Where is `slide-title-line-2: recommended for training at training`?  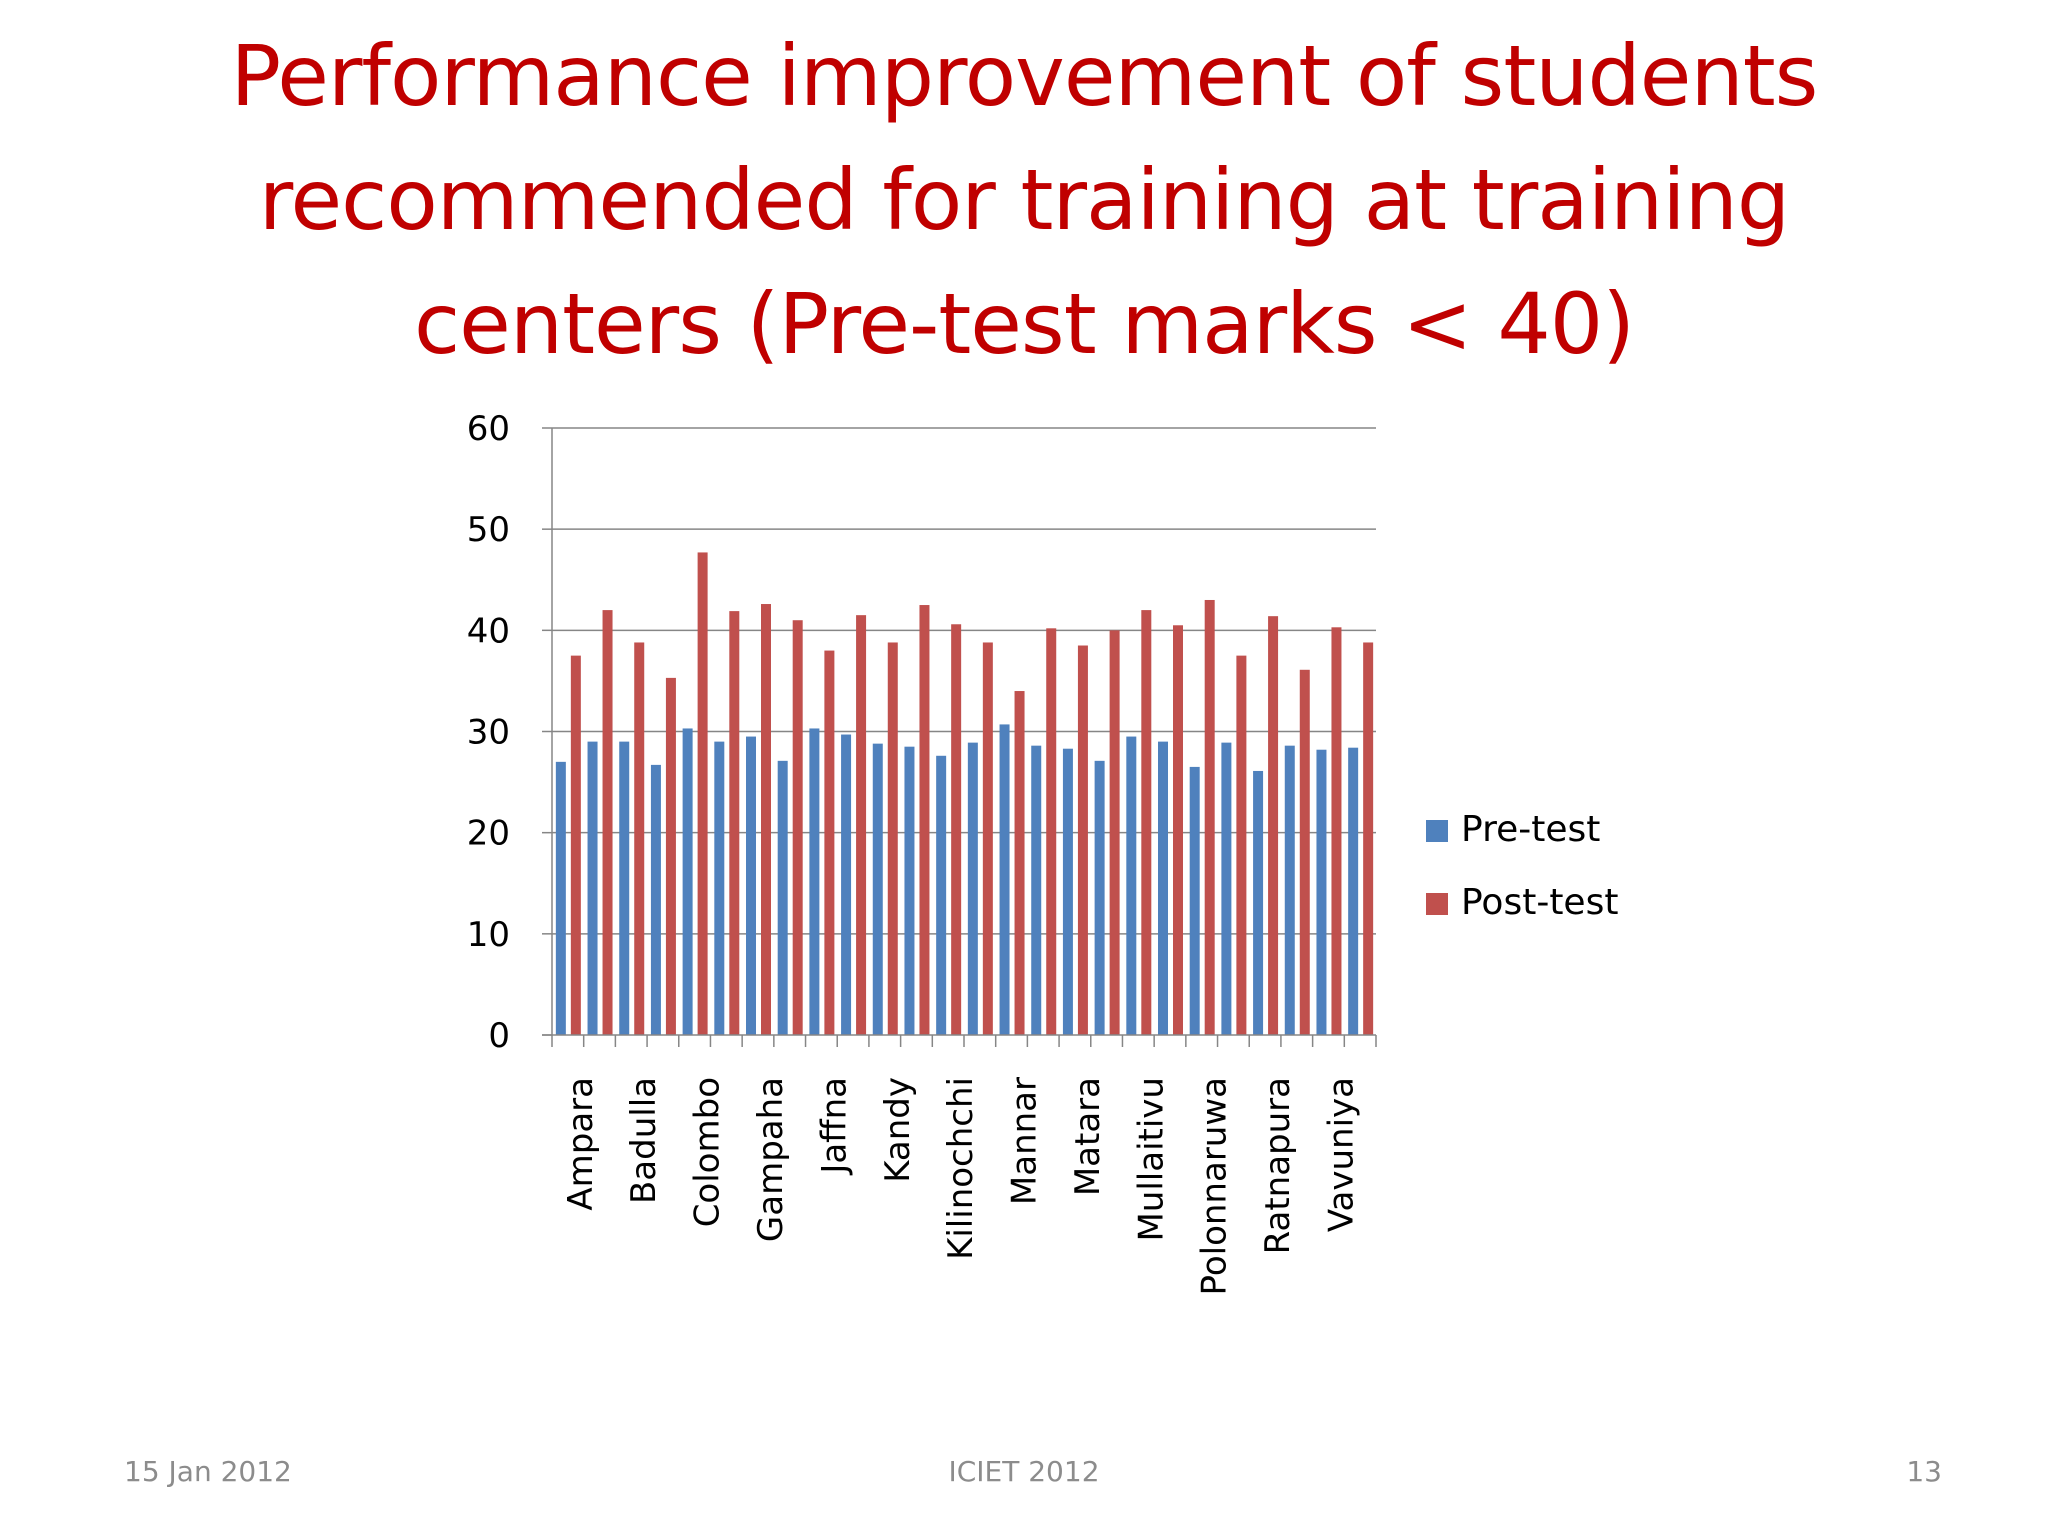 slide-title-line-2: recommended for training at training is located at coordinates (1024, 200).